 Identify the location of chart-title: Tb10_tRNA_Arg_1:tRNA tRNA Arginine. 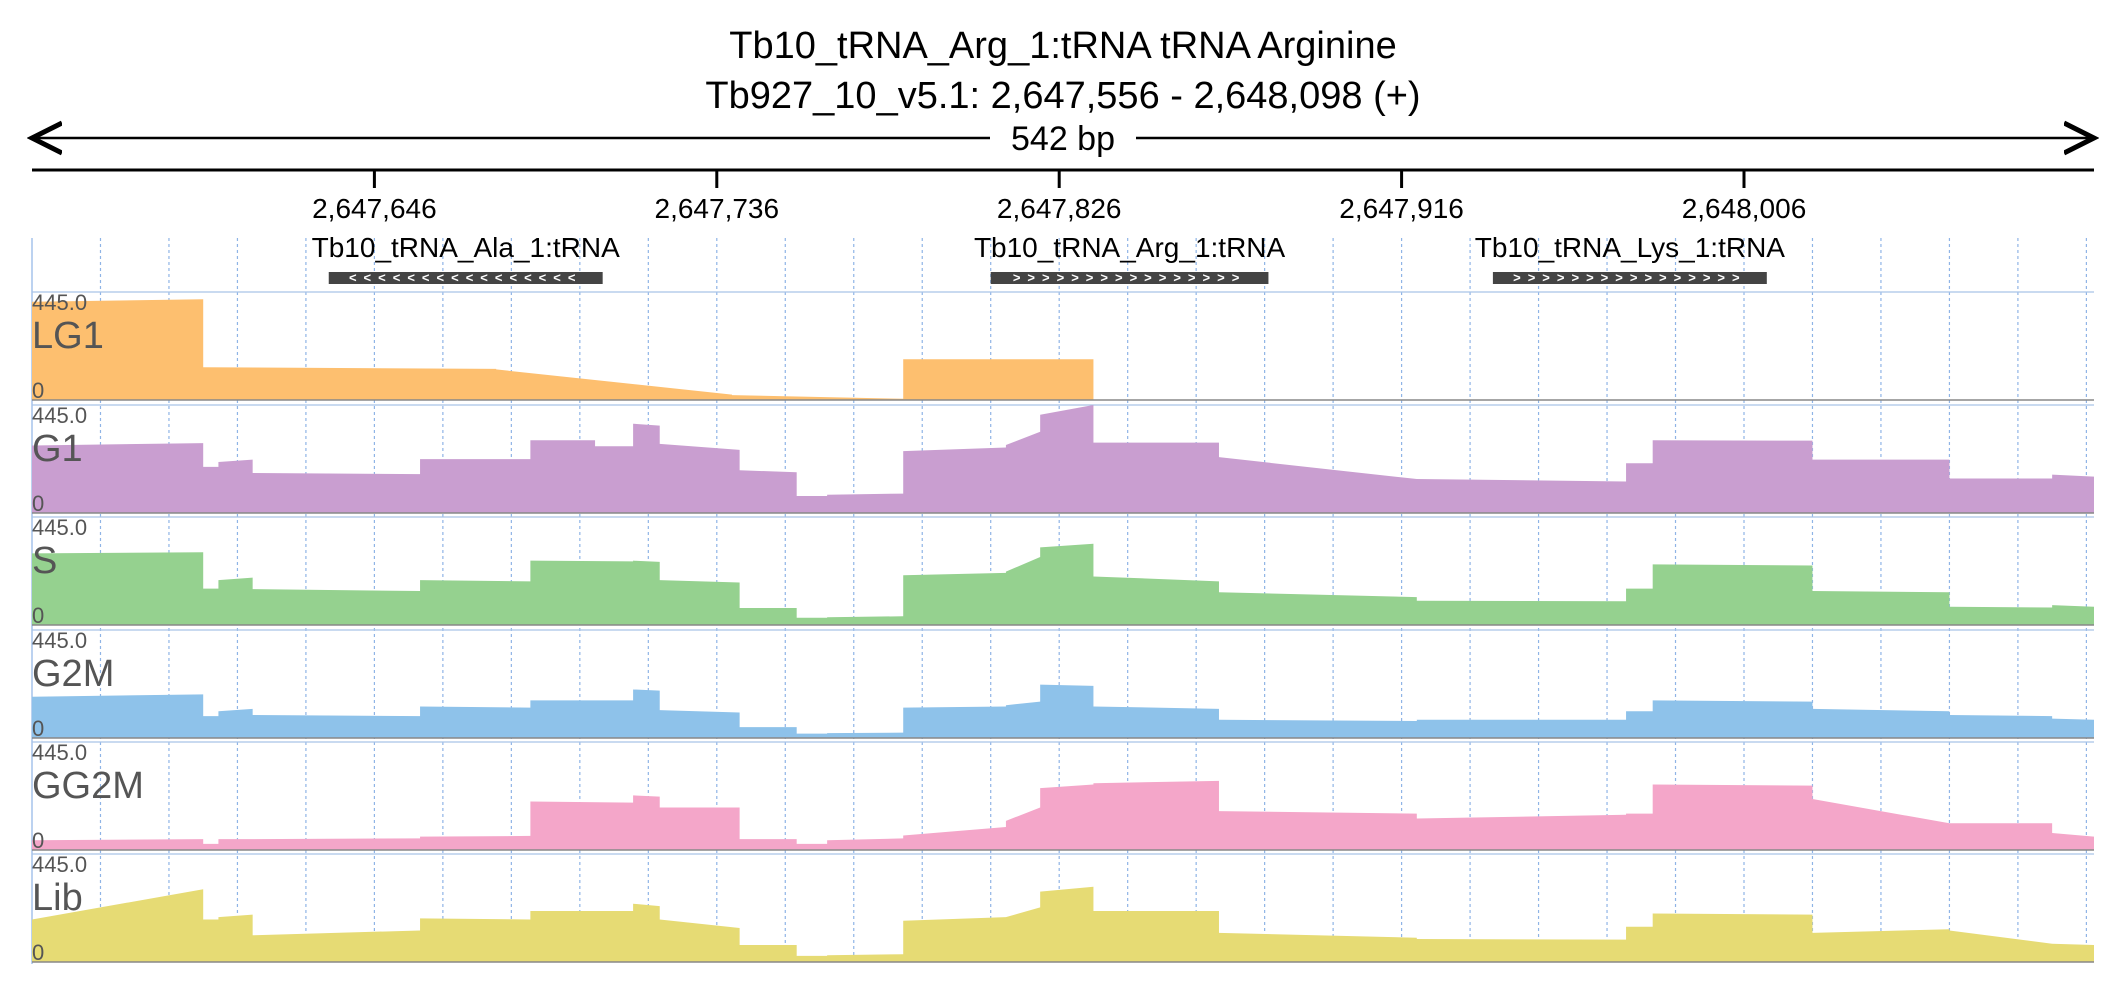
(1062, 46).